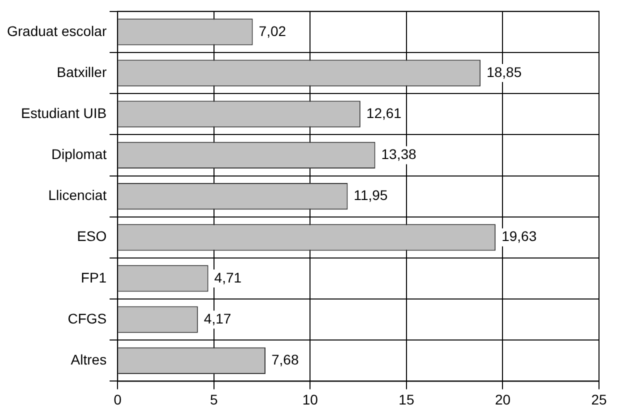  Describe the element at coordinates (81, 72) in the screenshot. I see `y-tick-label: Batxiller` at that location.